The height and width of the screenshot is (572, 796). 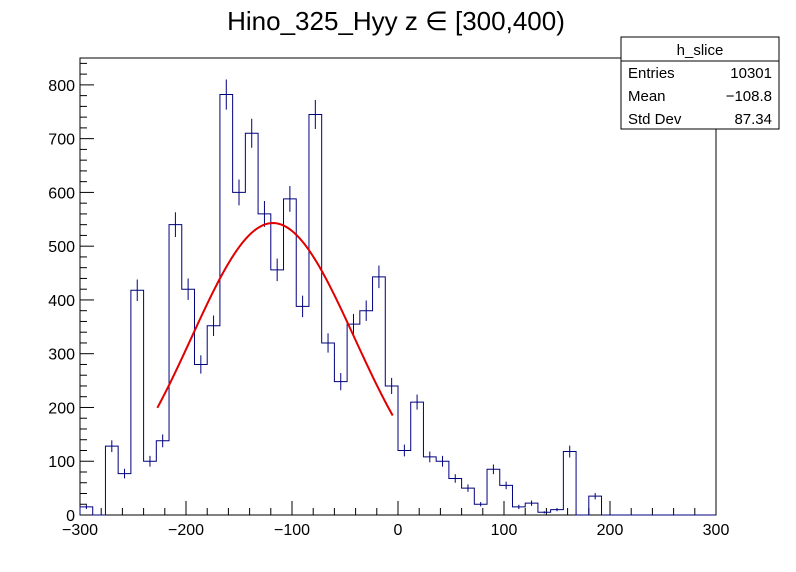 What do you see at coordinates (398, 530) in the screenshot?
I see `x-tick-label-0: 0` at bounding box center [398, 530].